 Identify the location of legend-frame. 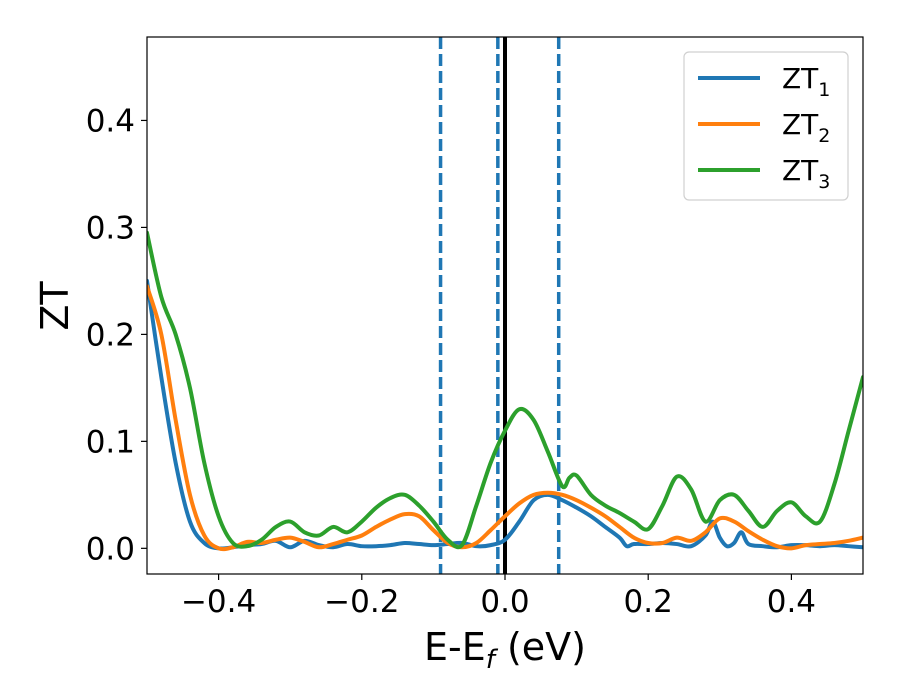
(766, 126).